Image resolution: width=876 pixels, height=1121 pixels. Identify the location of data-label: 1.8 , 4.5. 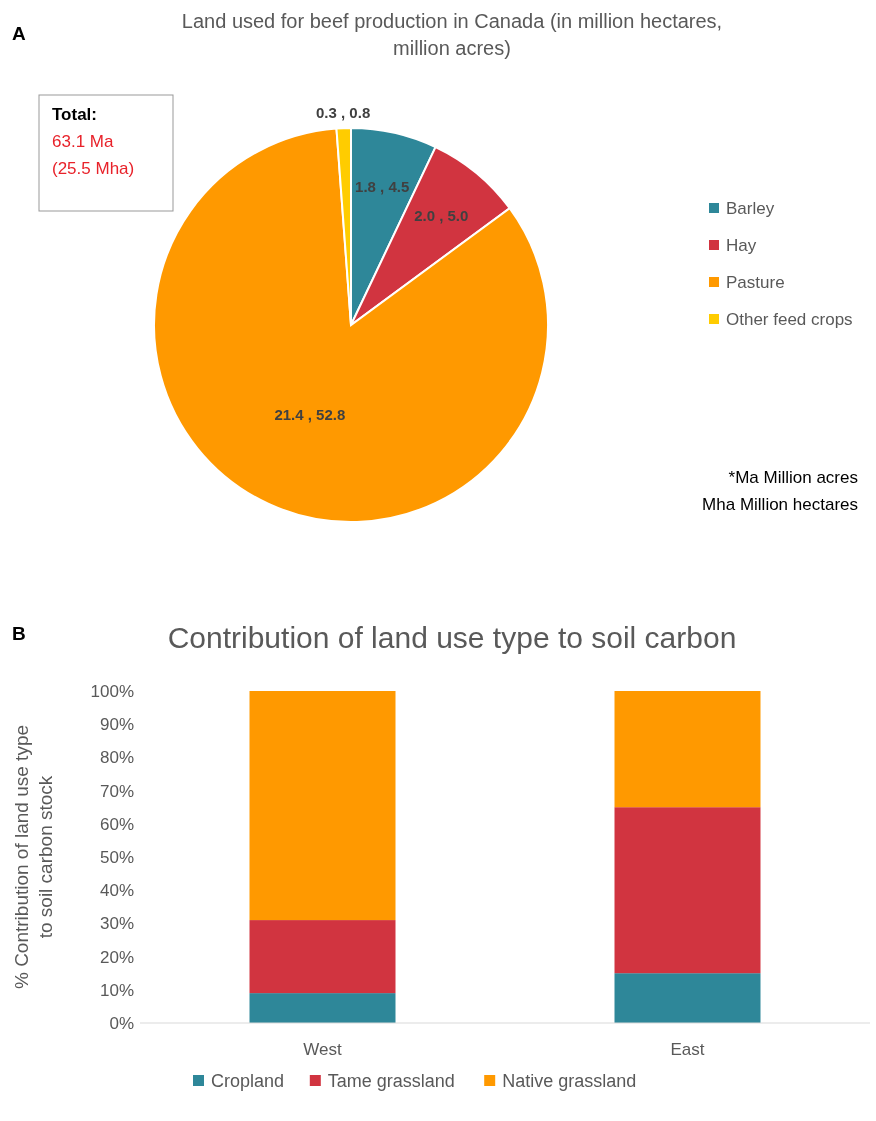
(382, 186).